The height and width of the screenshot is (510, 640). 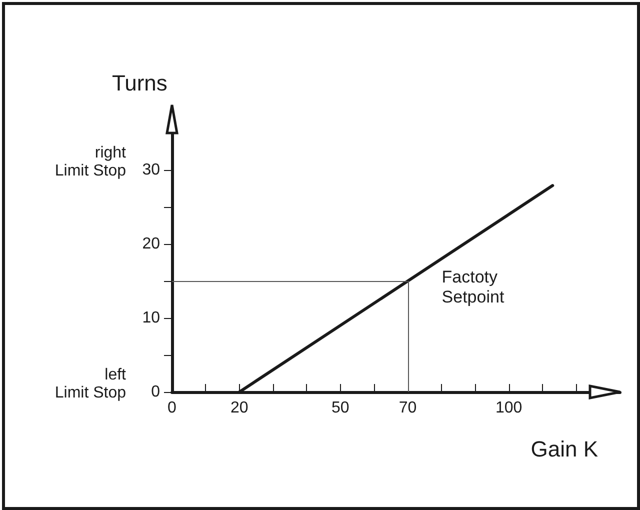 I want to click on text: left Limit Stop, so click(x=90, y=384).